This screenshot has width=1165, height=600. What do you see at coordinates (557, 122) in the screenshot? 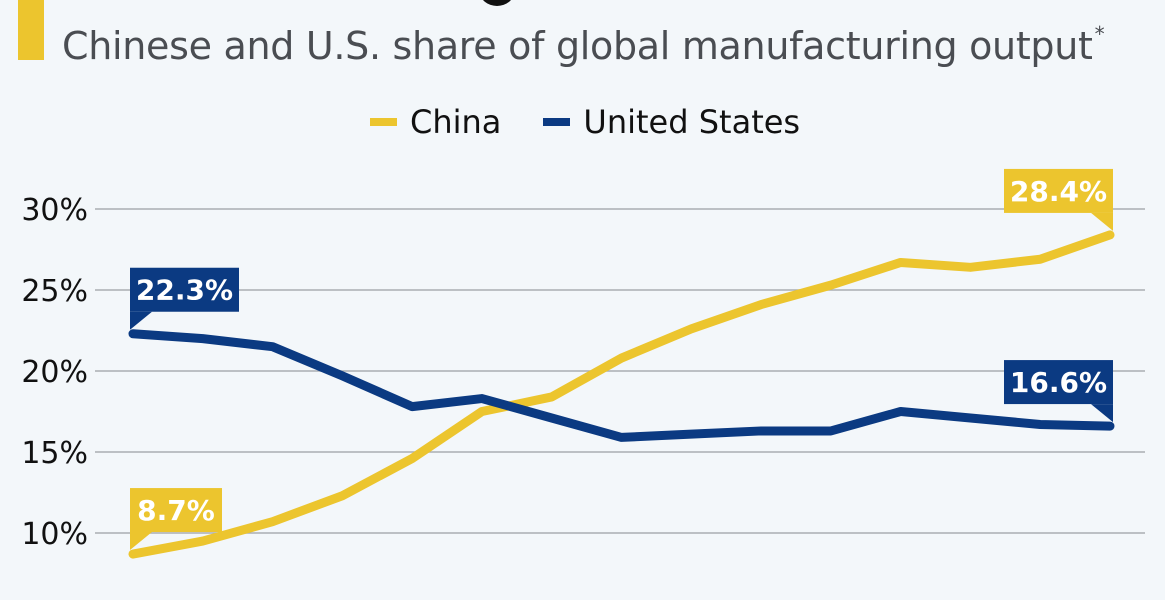
I see `legend-swatch-united-states` at bounding box center [557, 122].